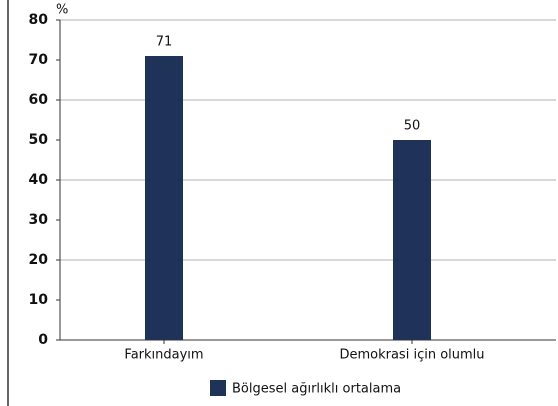  I want to click on y-tick-label: 30, so click(39, 220).